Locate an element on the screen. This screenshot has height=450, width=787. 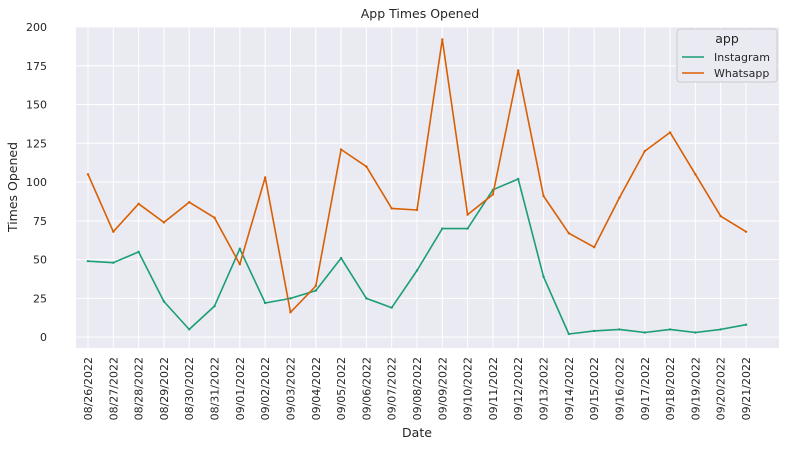
x-tick-label: 09/02/2022 is located at coordinates (265, 388).